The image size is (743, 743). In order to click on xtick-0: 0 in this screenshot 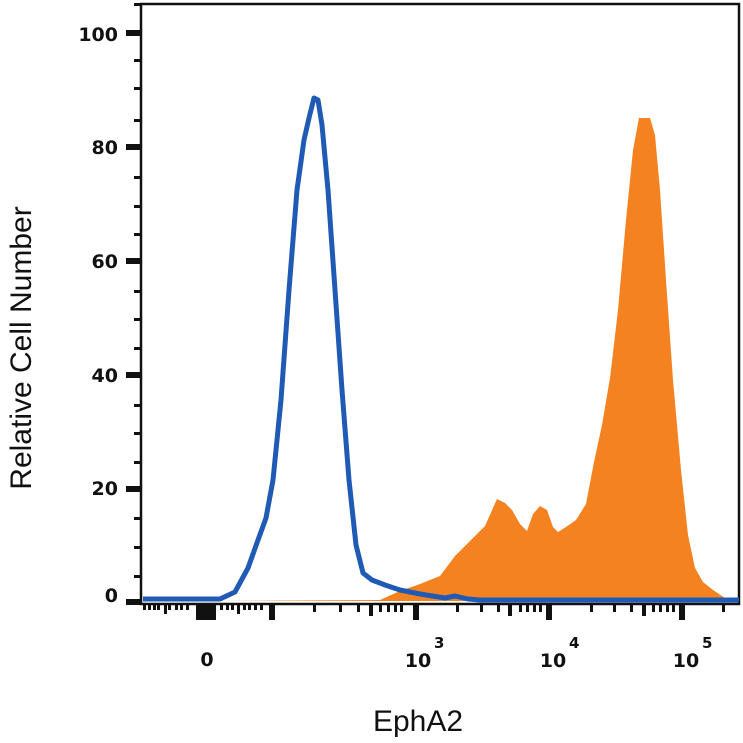, I will do `click(206, 660)`.